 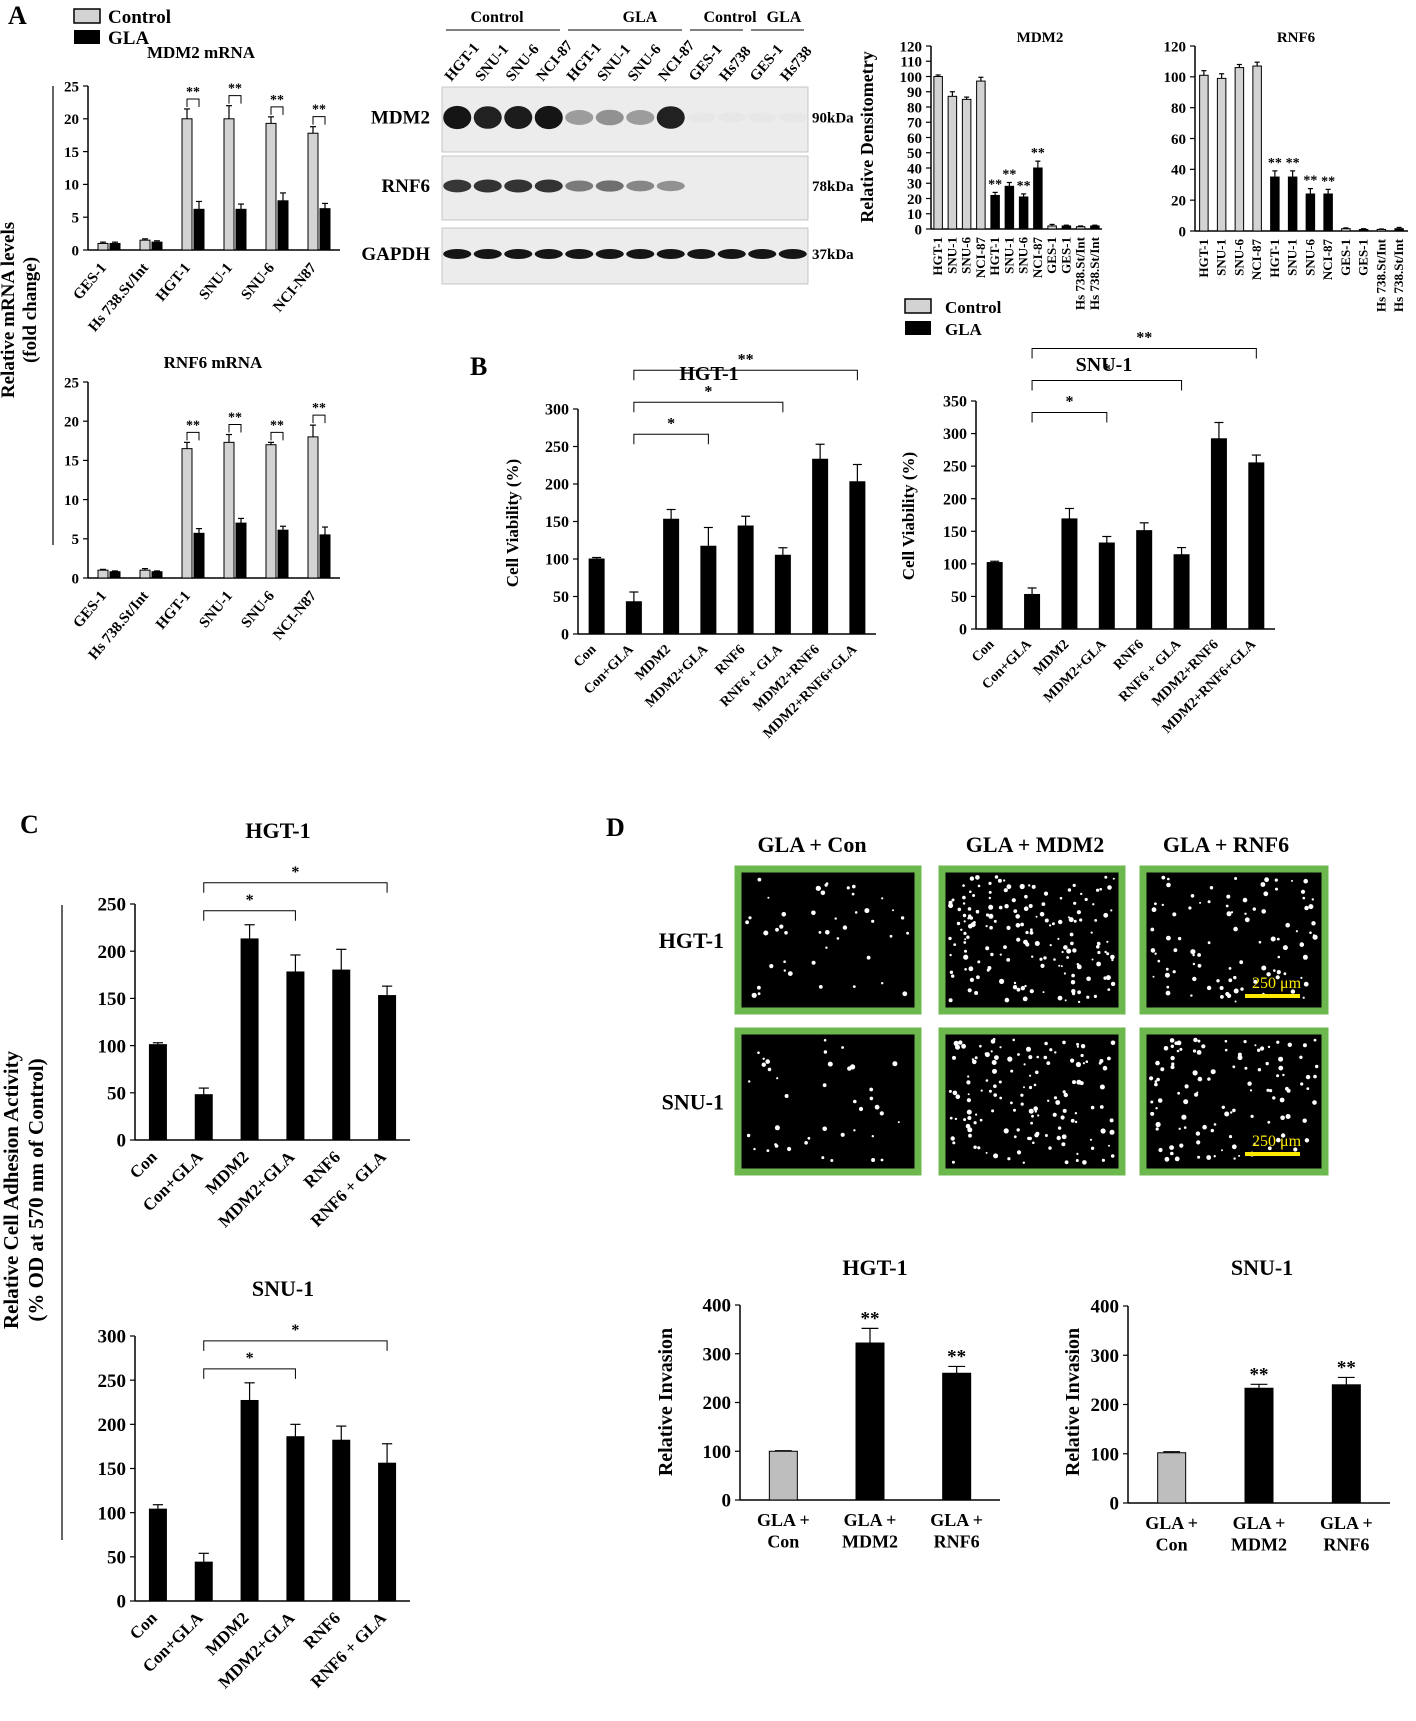 I want to click on chart-title: RNF6 mRNA, so click(x=213, y=362).